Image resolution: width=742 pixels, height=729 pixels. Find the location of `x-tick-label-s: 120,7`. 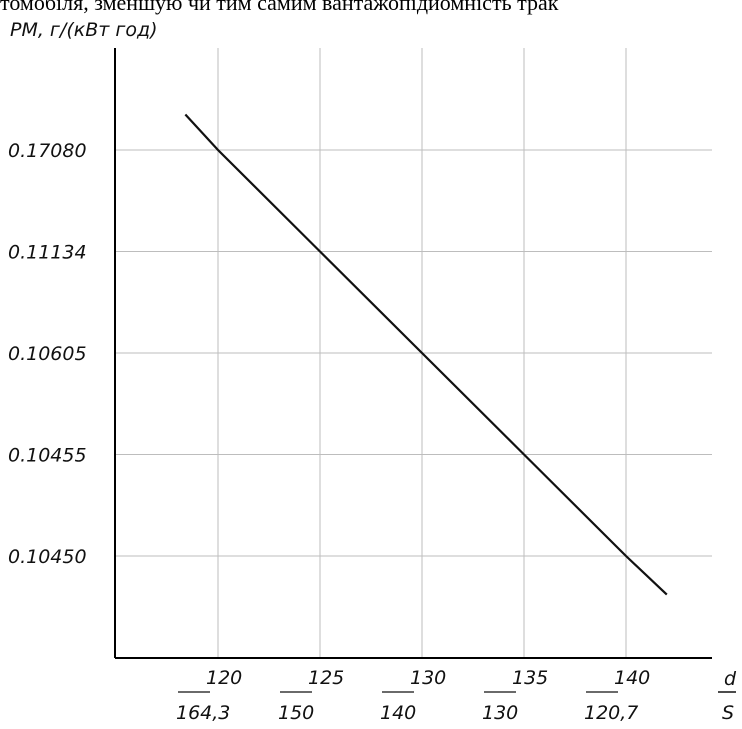

x-tick-label-s: 120,7 is located at coordinates (611, 713).